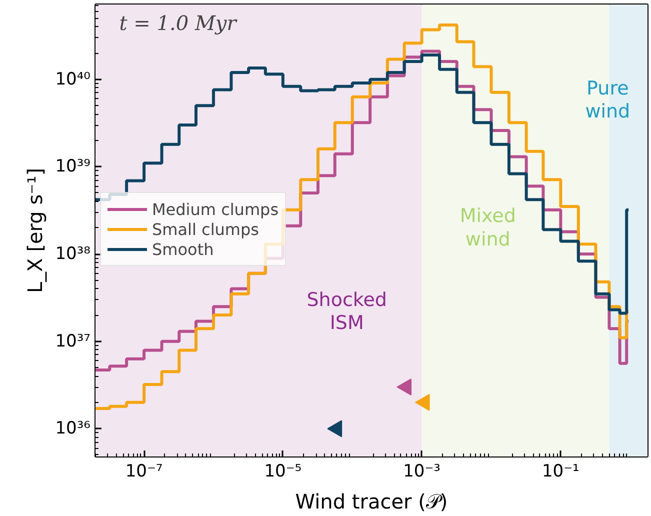 Image resolution: width=651 pixels, height=516 pixels. Describe the element at coordinates (73, 428) in the screenshot. I see `y-tick-label: 10³⁶` at that location.